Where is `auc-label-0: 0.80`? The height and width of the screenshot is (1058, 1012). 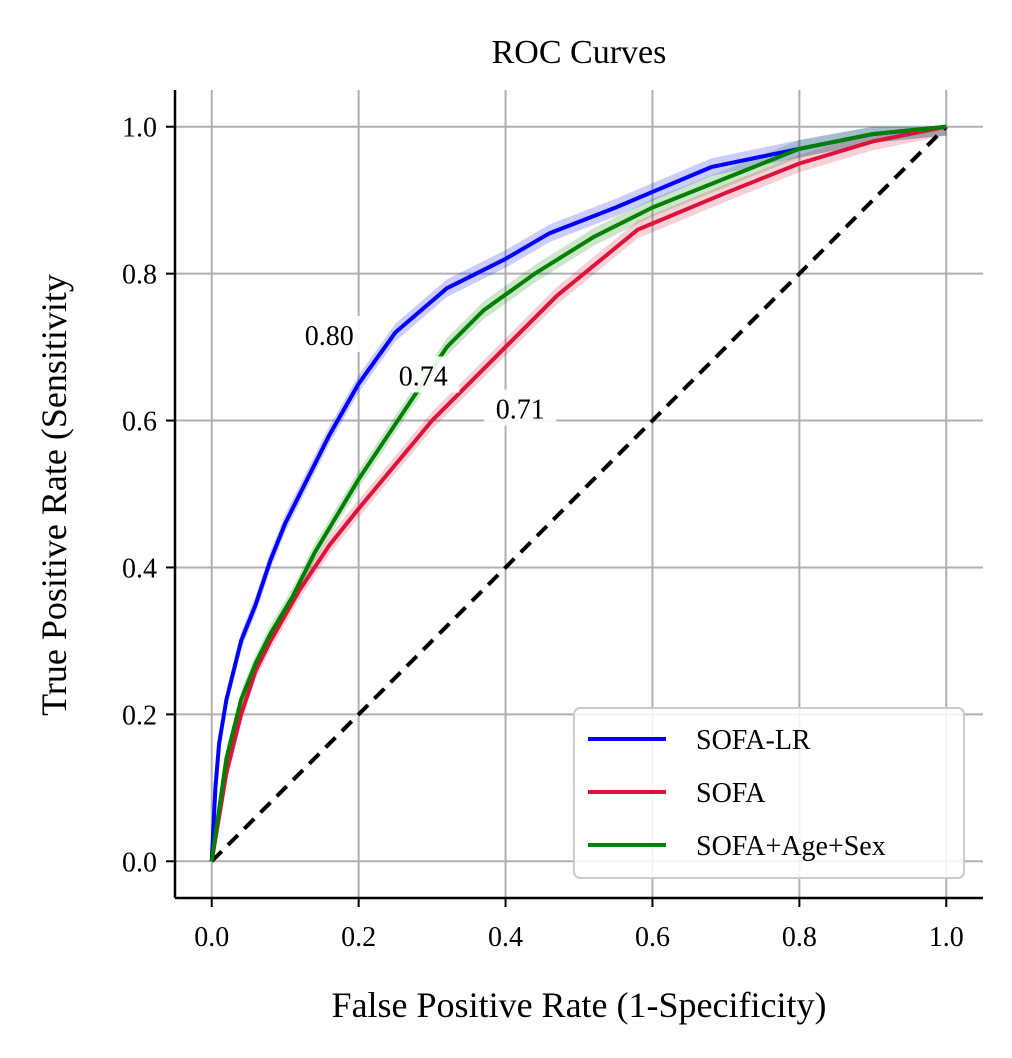 auc-label-0: 0.80 is located at coordinates (329, 336).